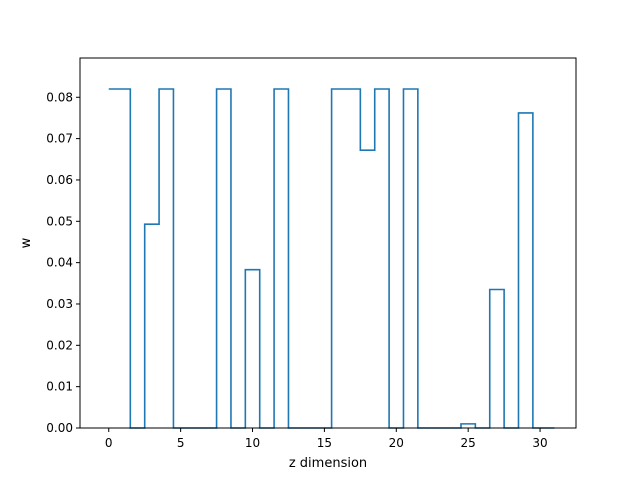 This screenshot has height=485, width=640. What do you see at coordinates (396, 443) in the screenshot?
I see `x-tick-label: 20` at bounding box center [396, 443].